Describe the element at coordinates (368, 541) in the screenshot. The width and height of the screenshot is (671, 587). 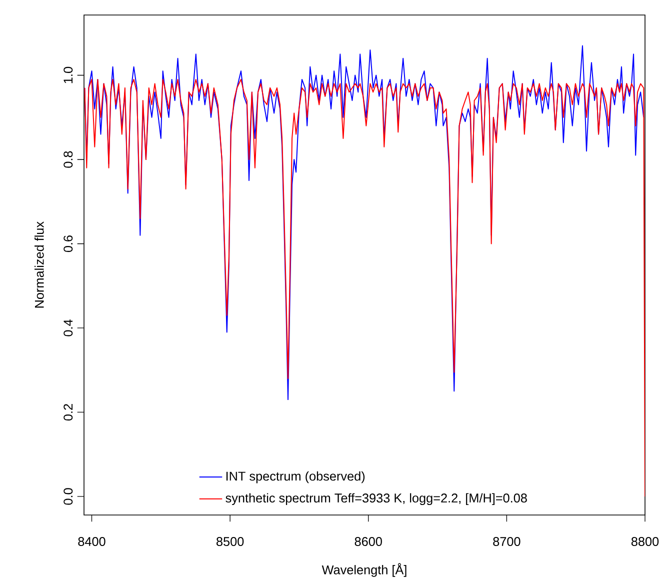
I see `x-tick-label: 8600` at that location.